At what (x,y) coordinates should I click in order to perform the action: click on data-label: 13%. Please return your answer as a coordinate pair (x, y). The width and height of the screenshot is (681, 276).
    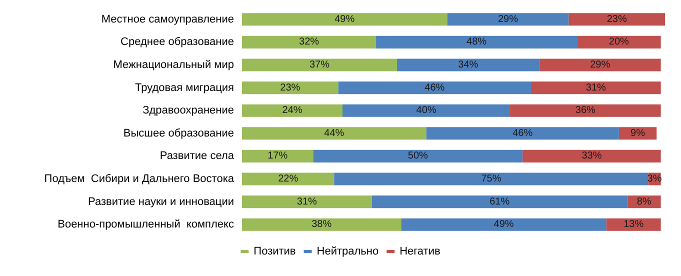
    Looking at the image, I should click on (634, 224).